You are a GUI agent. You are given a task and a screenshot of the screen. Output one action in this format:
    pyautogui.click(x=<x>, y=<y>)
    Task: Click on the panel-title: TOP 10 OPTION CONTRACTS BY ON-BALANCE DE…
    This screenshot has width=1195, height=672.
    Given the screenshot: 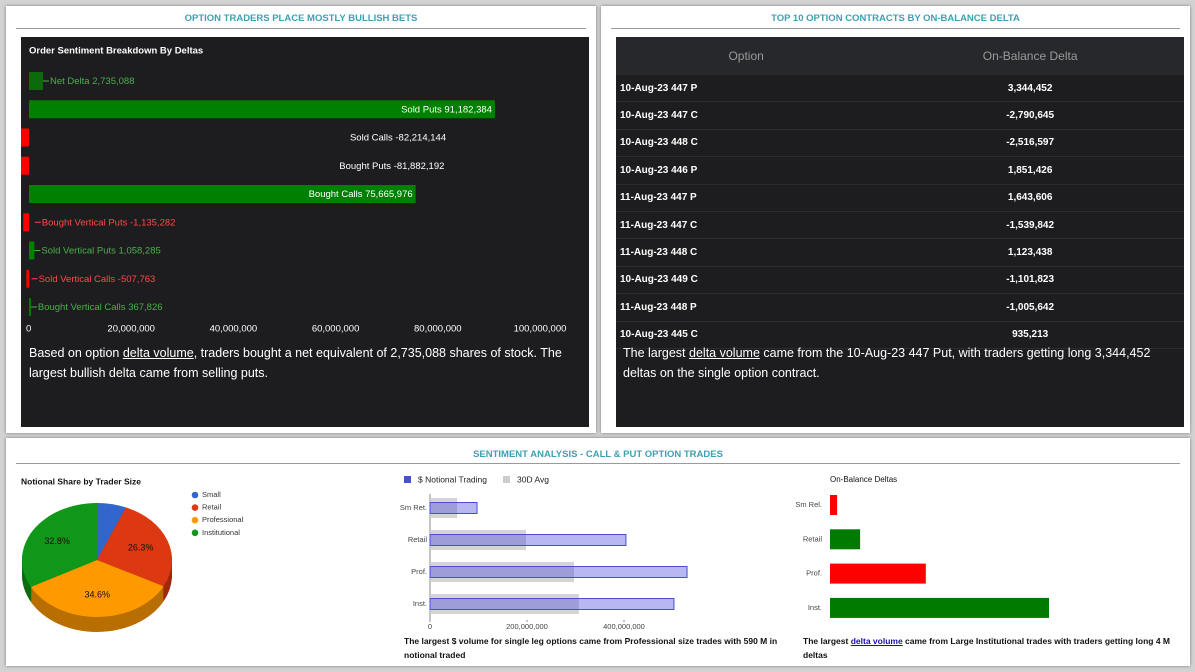 What is the action you would take?
    pyautogui.click(x=895, y=18)
    